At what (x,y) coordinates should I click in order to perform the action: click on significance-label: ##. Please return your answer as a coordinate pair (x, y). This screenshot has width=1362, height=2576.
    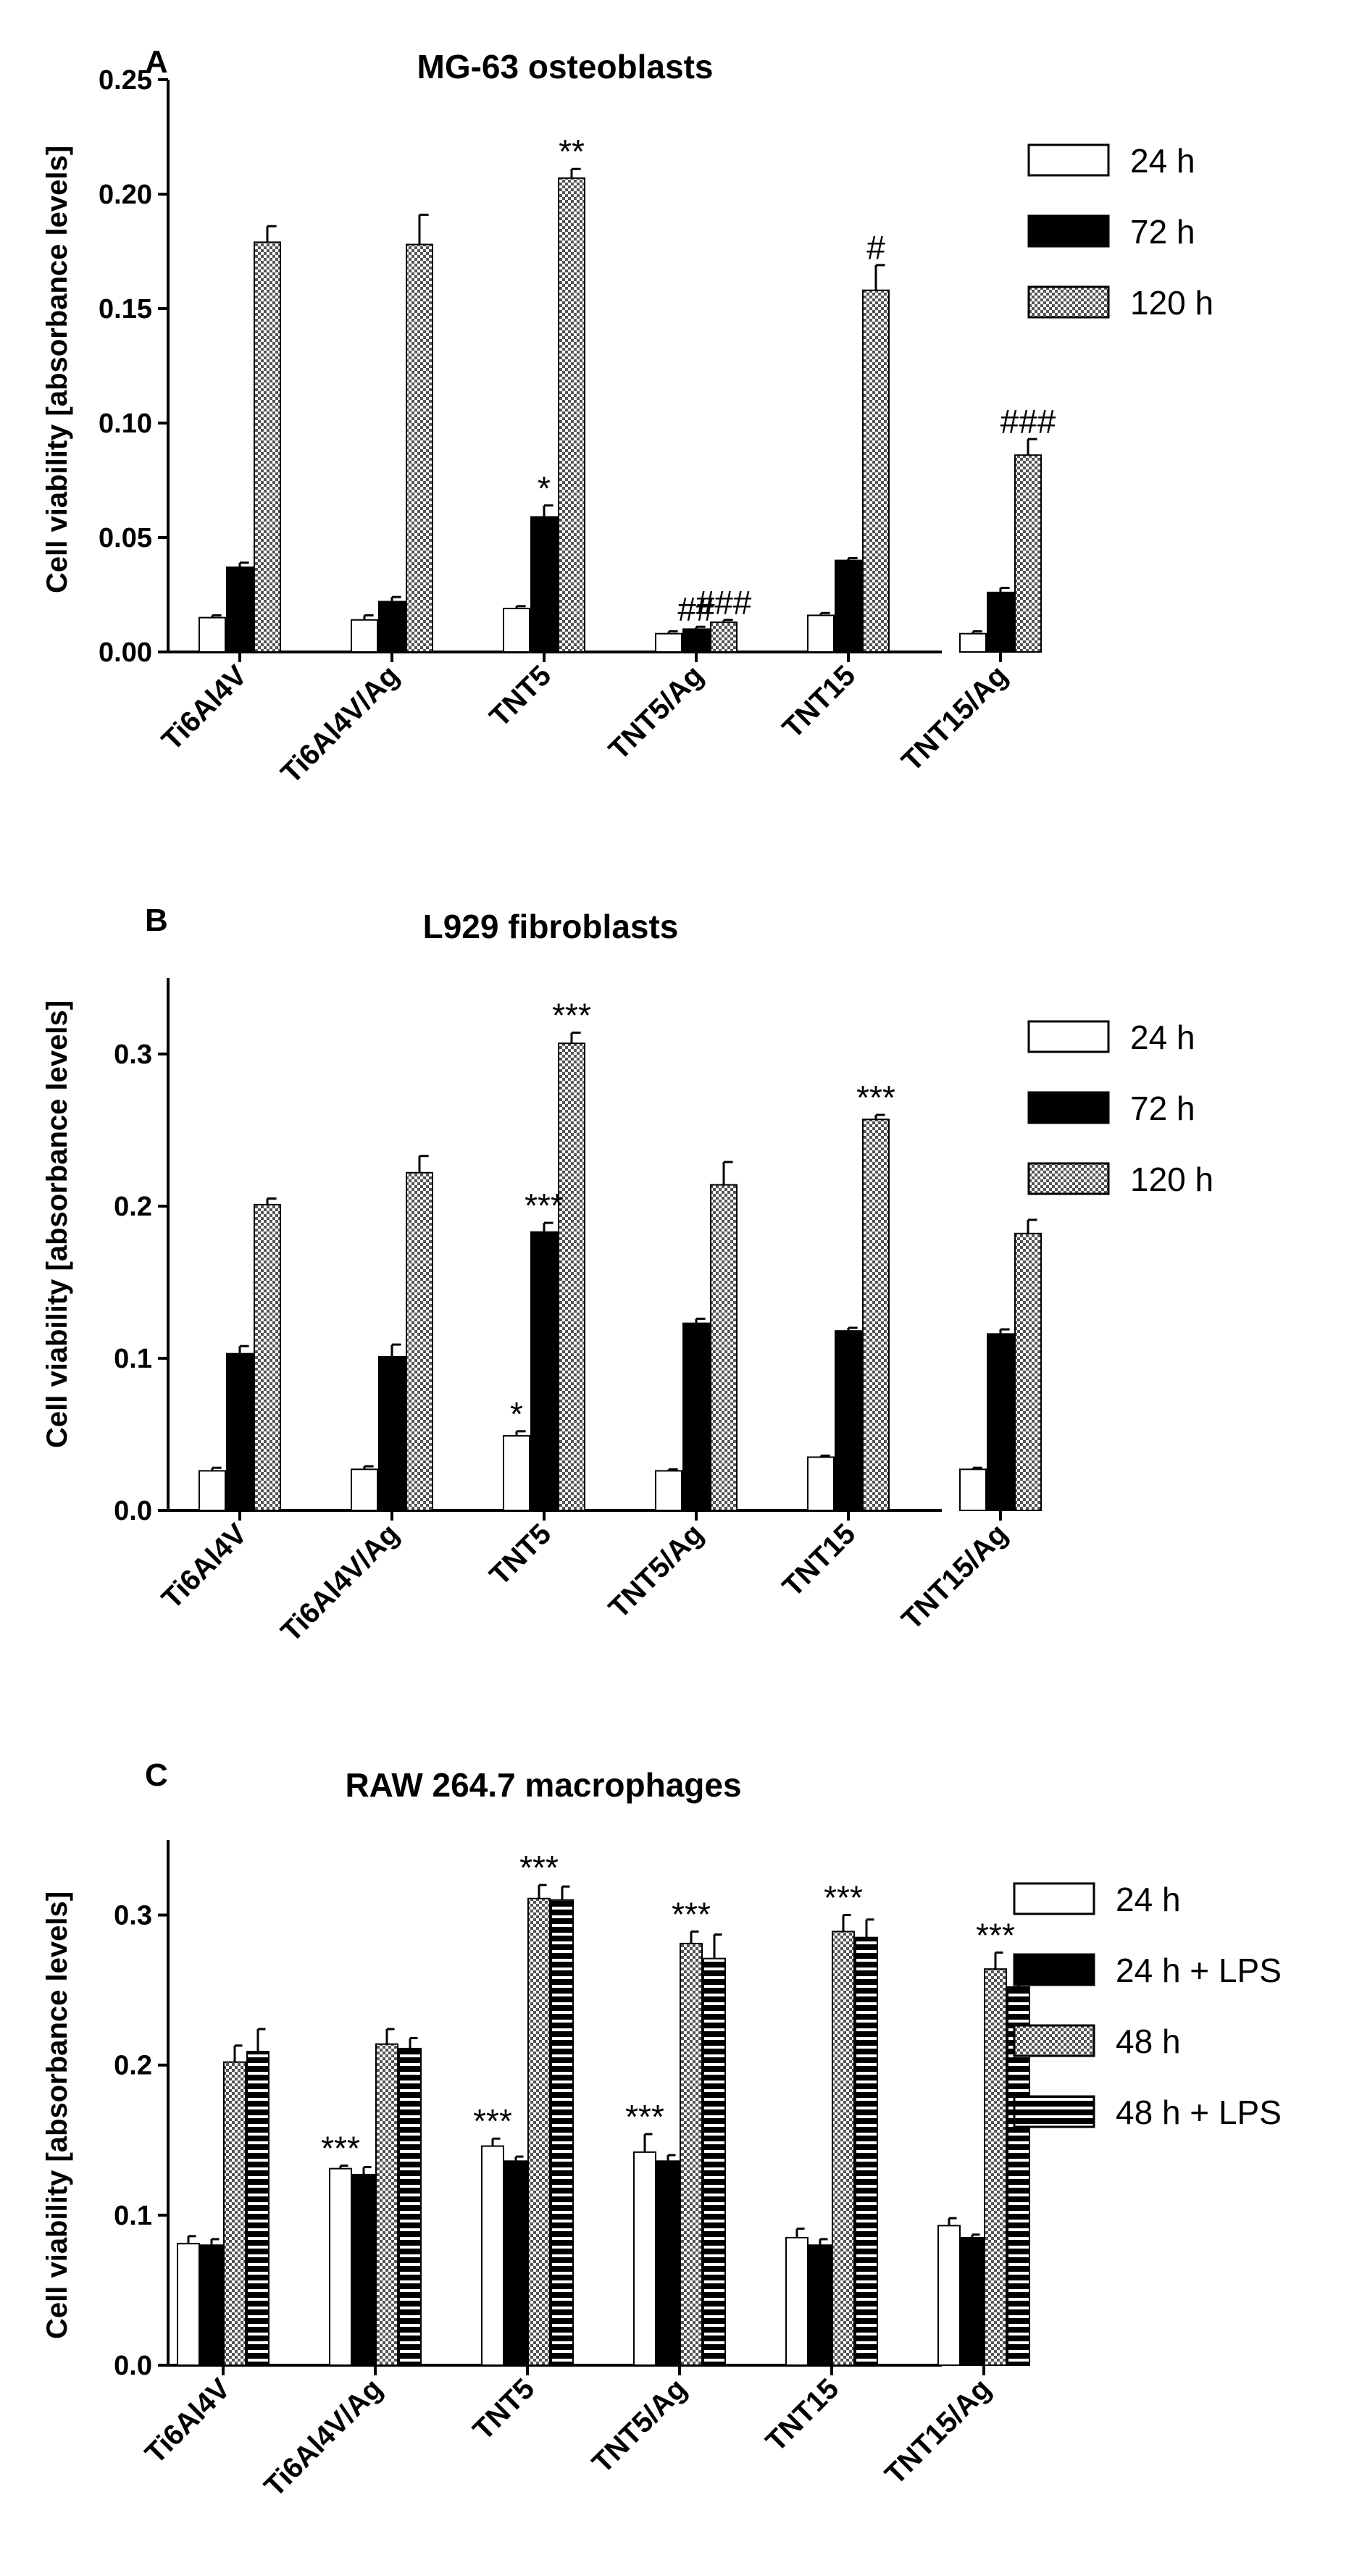
    Looking at the image, I should click on (696, 609).